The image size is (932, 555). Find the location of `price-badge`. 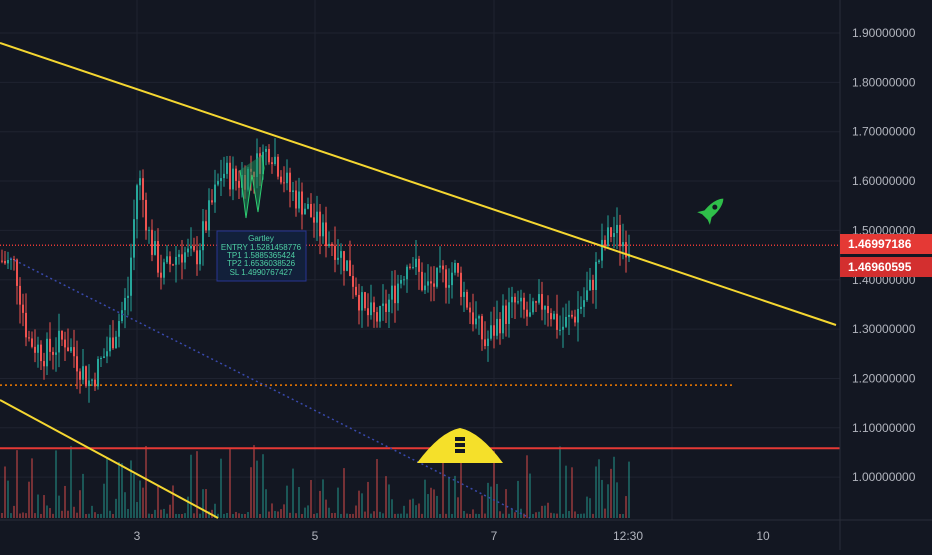

price-badge is located at coordinates (886, 267).